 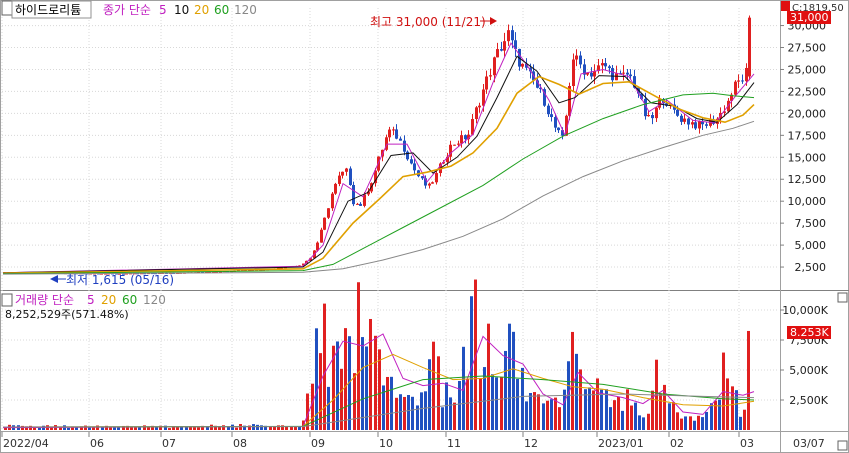 I want to click on panel-resize-icon, so click(x=842, y=297).